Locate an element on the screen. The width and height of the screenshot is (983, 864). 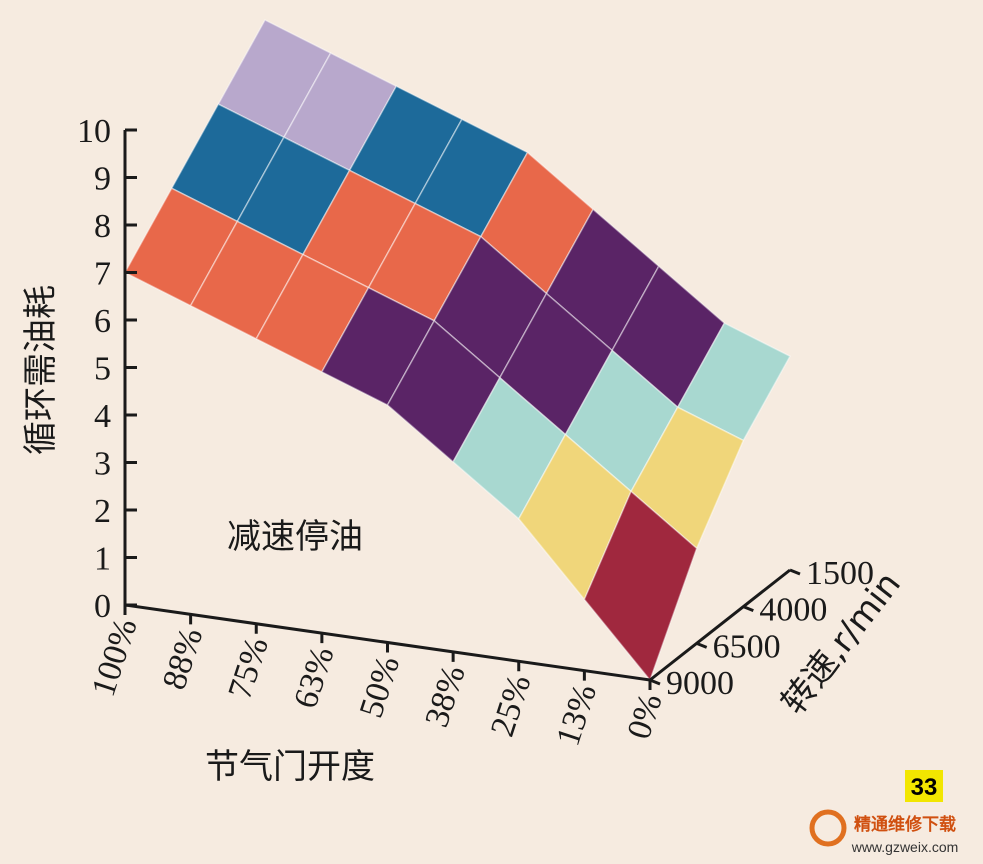
x-tick-label: 38% is located at coordinates (445, 696).